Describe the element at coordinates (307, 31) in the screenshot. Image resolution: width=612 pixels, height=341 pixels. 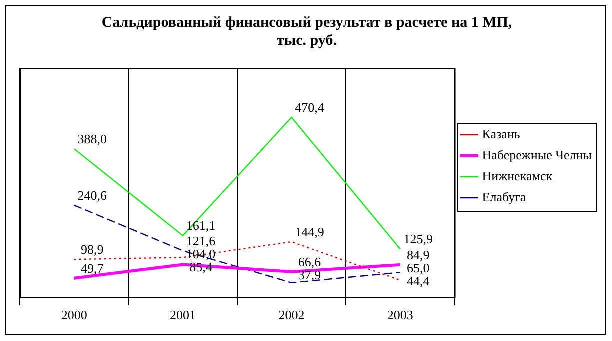
I see `chart-title: Сальдированный финансовый результат в расчете на 1 МП, тыс. руб.` at that location.